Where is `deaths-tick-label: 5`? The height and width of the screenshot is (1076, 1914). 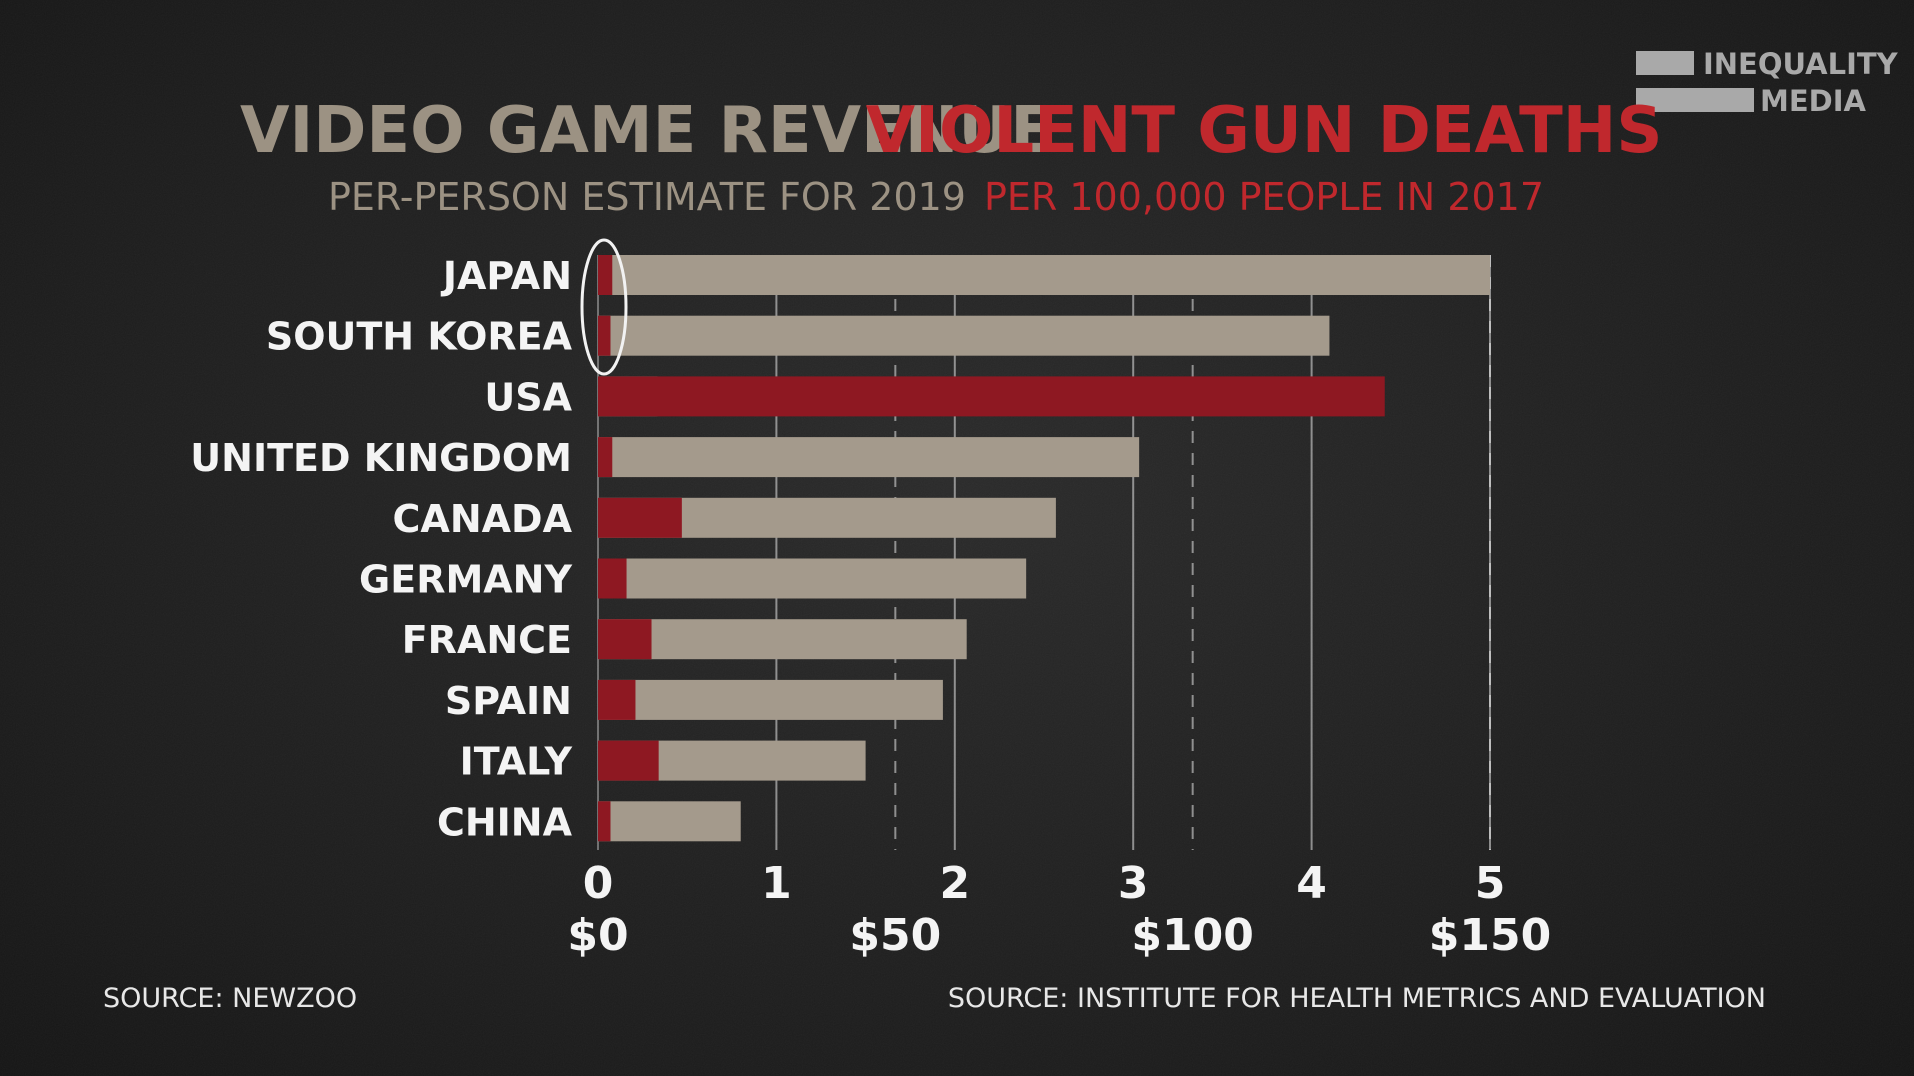
deaths-tick-label: 5 is located at coordinates (1490, 883).